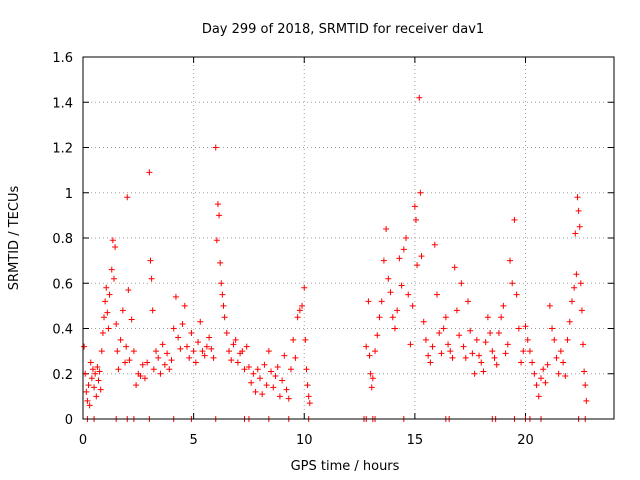 The image size is (640, 480). Describe the element at coordinates (62, 330) in the screenshot. I see `y-tick-label: 0.4` at that location.